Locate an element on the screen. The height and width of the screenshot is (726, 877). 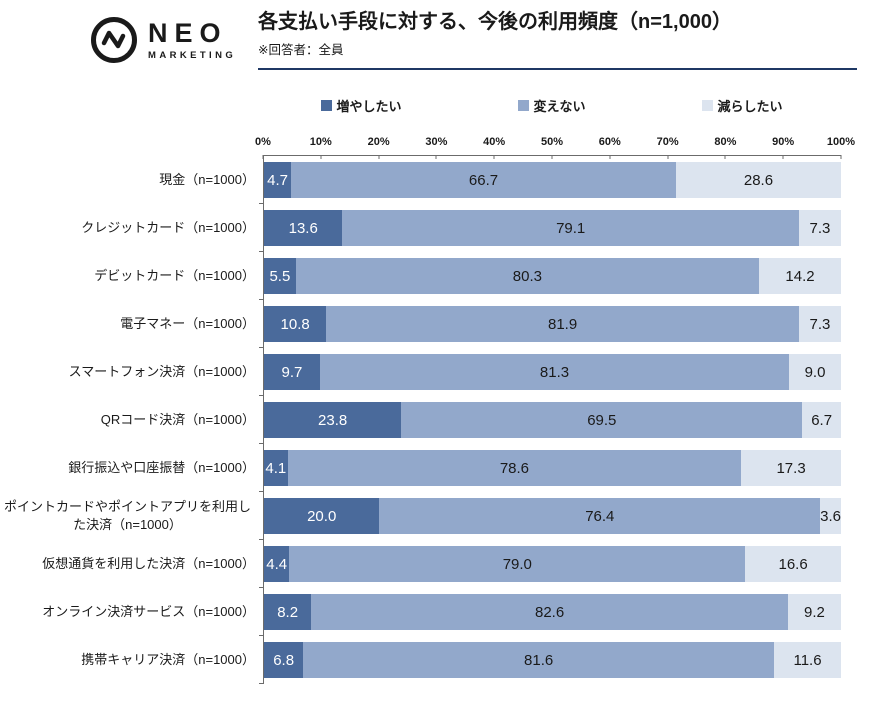
bar-segment-変えない: 69.5 is located at coordinates (602, 420).